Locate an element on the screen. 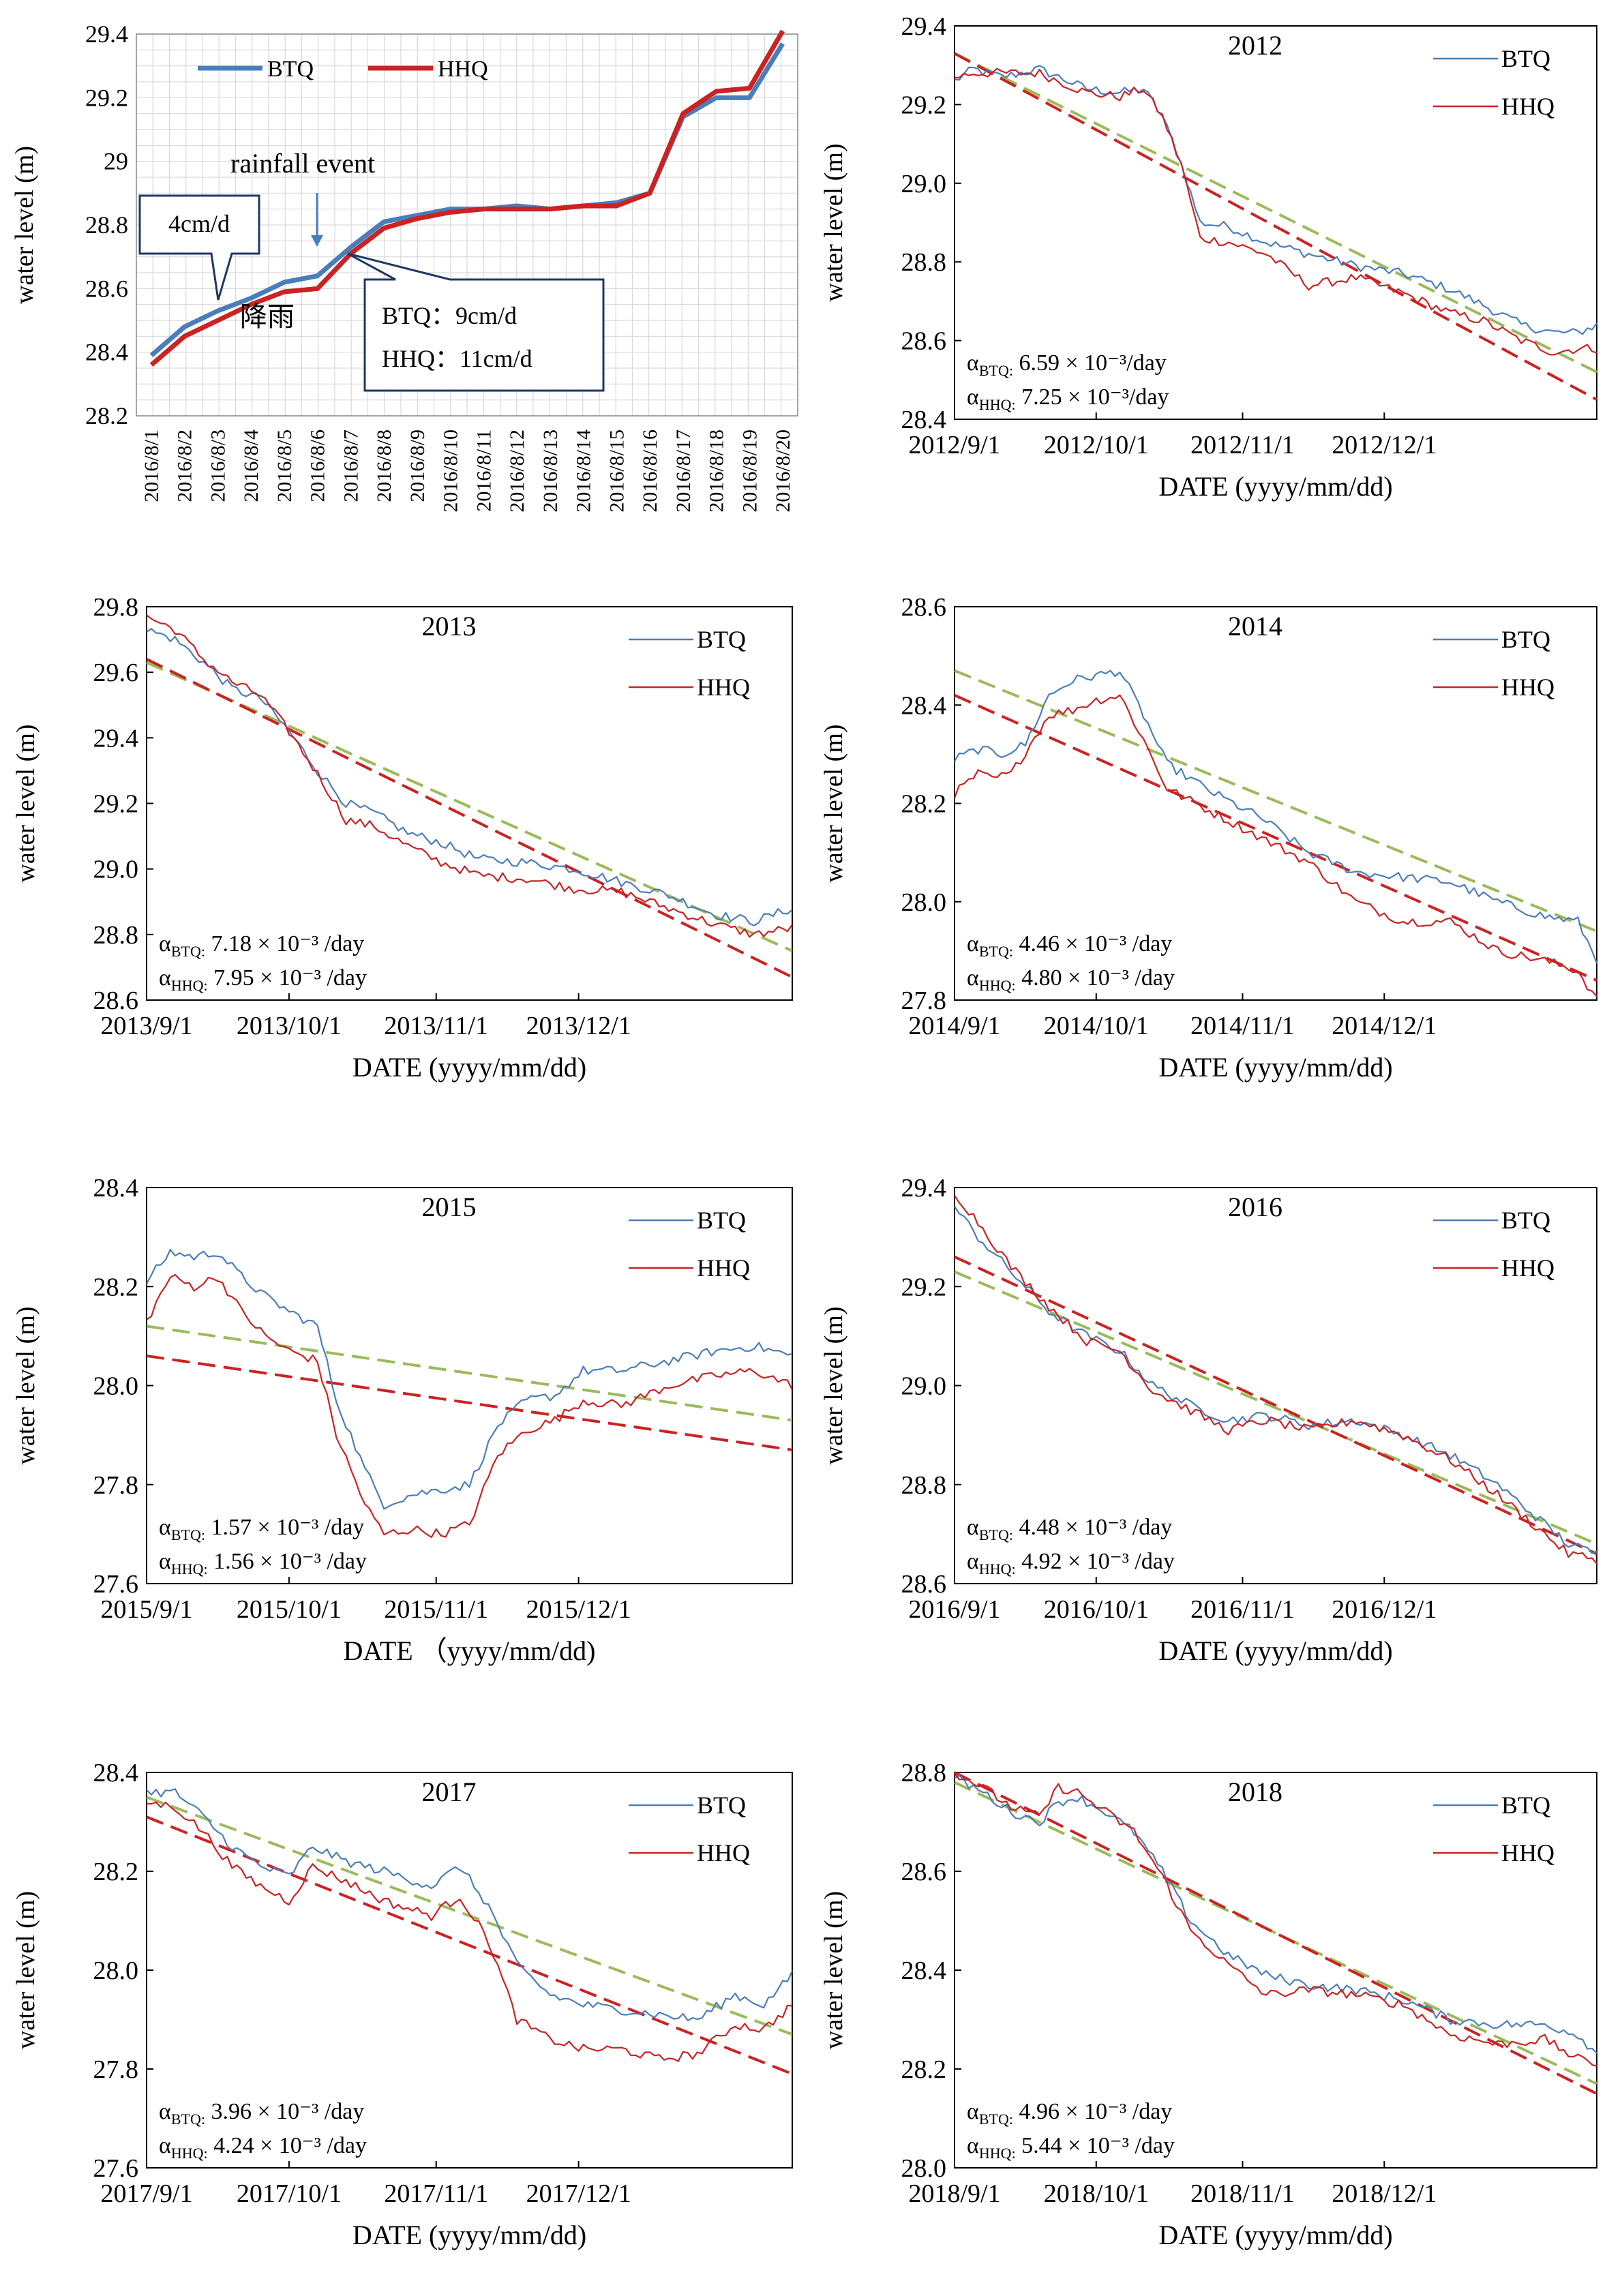 The width and height of the screenshot is (1622, 2296). x-tick-label: 2012/11/1 is located at coordinates (1242, 445).